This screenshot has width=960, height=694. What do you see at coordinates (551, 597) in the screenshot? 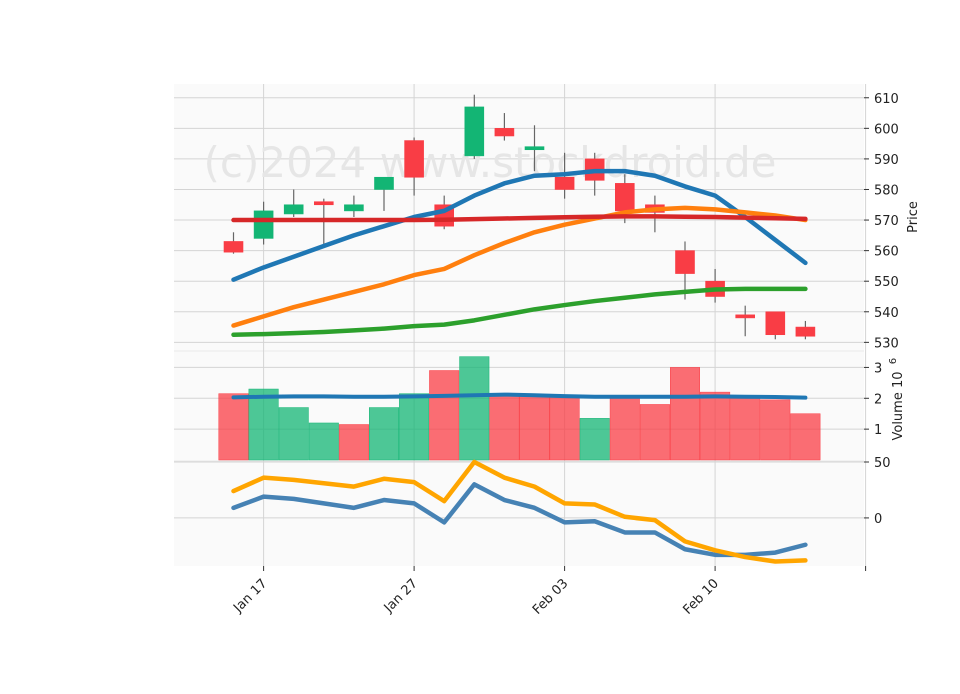
I see `x-tick-label: Feb 03` at bounding box center [551, 597].